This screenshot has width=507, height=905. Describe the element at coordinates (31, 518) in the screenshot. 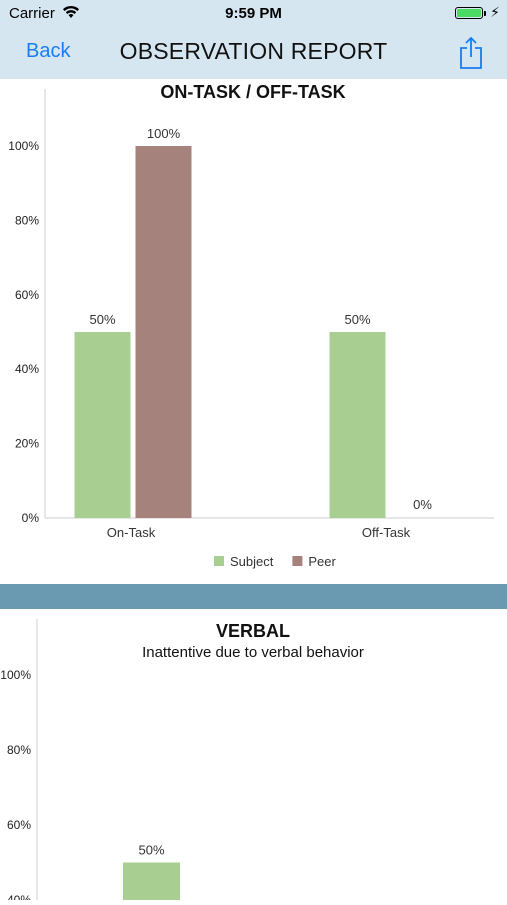

I see `y-tick-label: 0%` at that location.